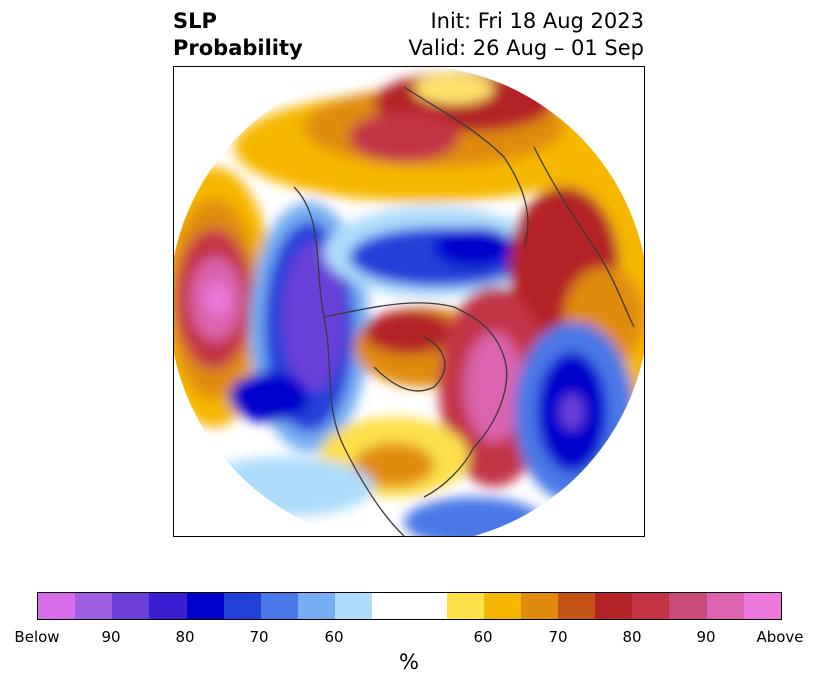 The image size is (819, 686). I want to click on colorbar-tick-label: Below, so click(37, 637).